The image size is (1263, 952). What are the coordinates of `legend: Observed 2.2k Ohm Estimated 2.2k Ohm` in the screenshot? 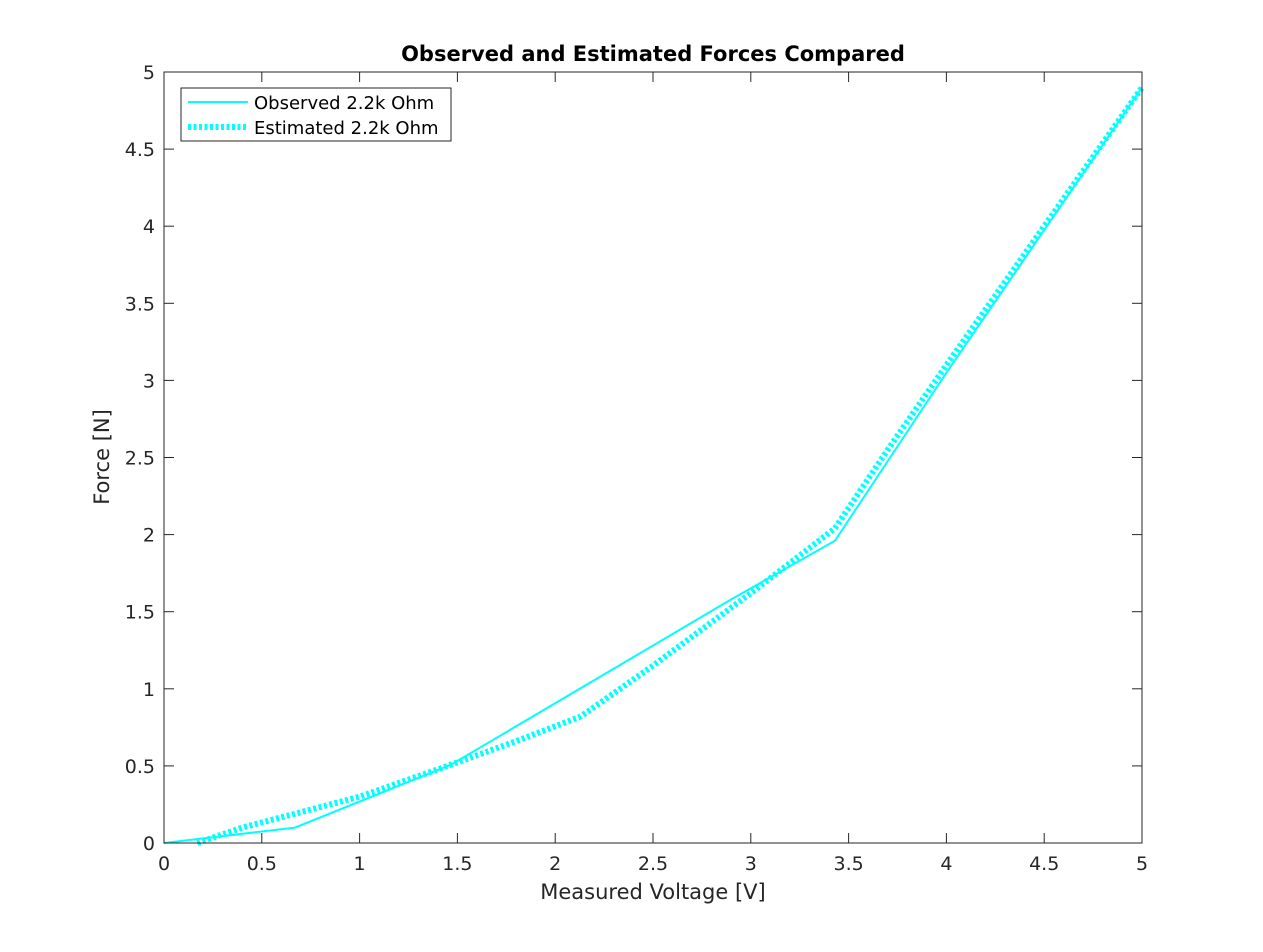 It's located at (316, 114).